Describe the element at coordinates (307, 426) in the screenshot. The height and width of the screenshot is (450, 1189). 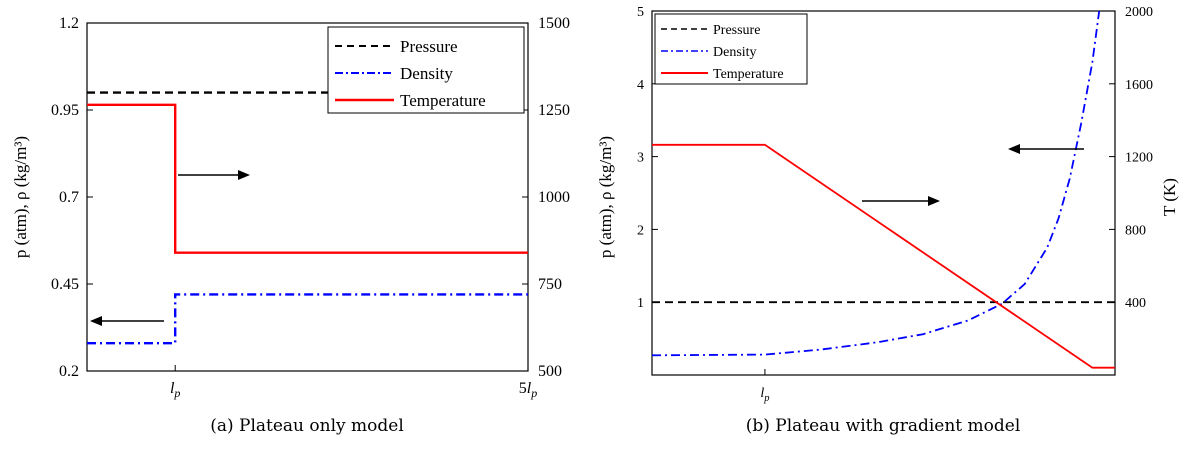
I see `chart-a-caption: (a) Plateau only model` at that location.